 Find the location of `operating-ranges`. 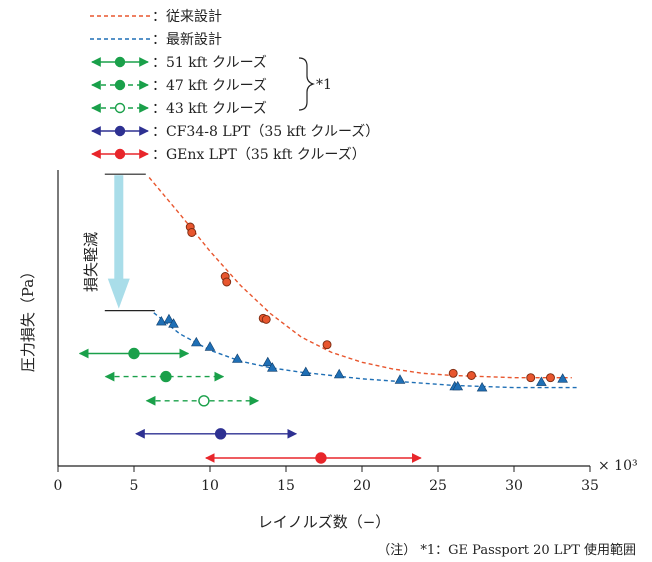

operating-ranges is located at coordinates (250, 405).